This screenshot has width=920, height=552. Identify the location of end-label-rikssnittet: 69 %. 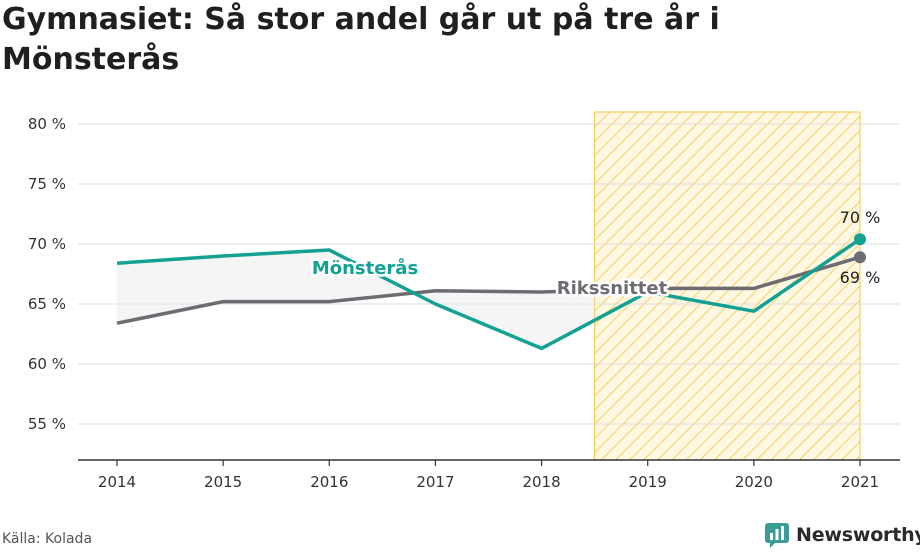
(860, 277).